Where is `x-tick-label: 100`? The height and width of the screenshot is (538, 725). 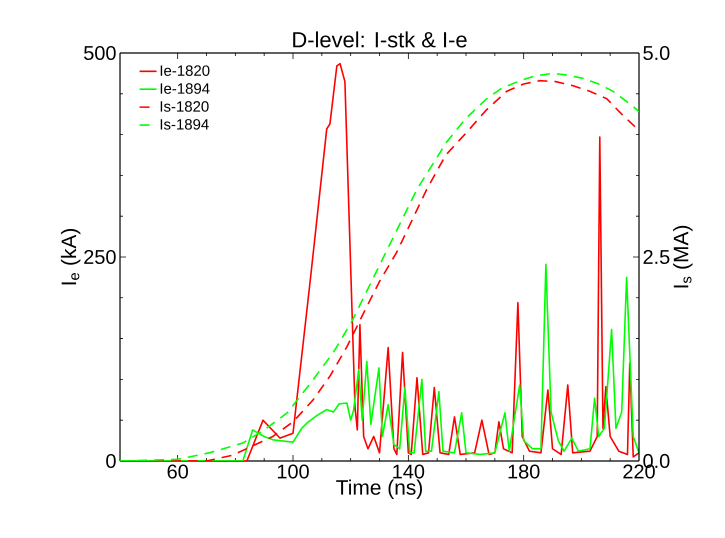
x-tick-label: 100 is located at coordinates (293, 471).